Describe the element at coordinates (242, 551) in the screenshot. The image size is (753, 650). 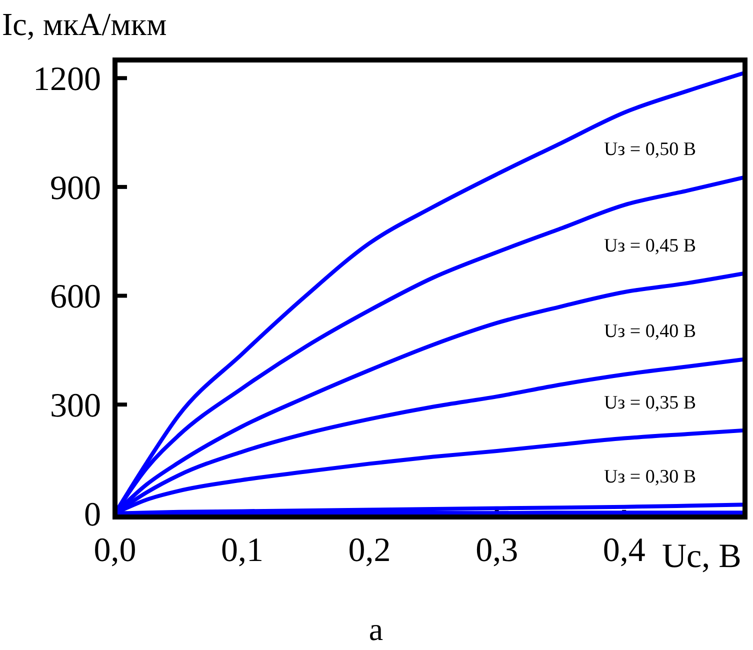
I see `x-tick-label: 0,1` at that location.